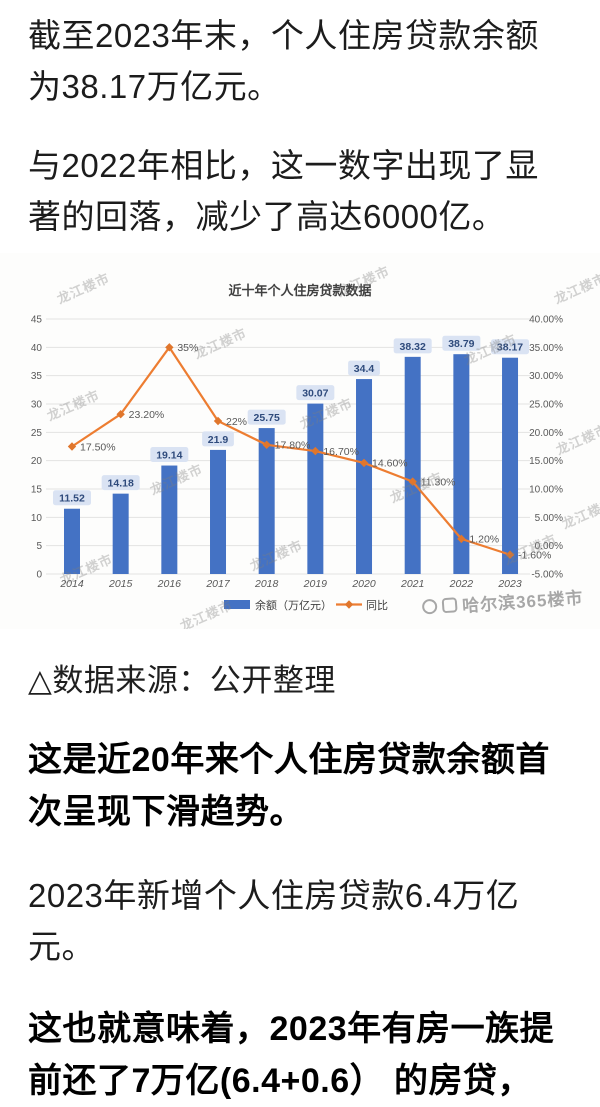  Describe the element at coordinates (120, 584) in the screenshot. I see `svg-text: 2015` at that location.